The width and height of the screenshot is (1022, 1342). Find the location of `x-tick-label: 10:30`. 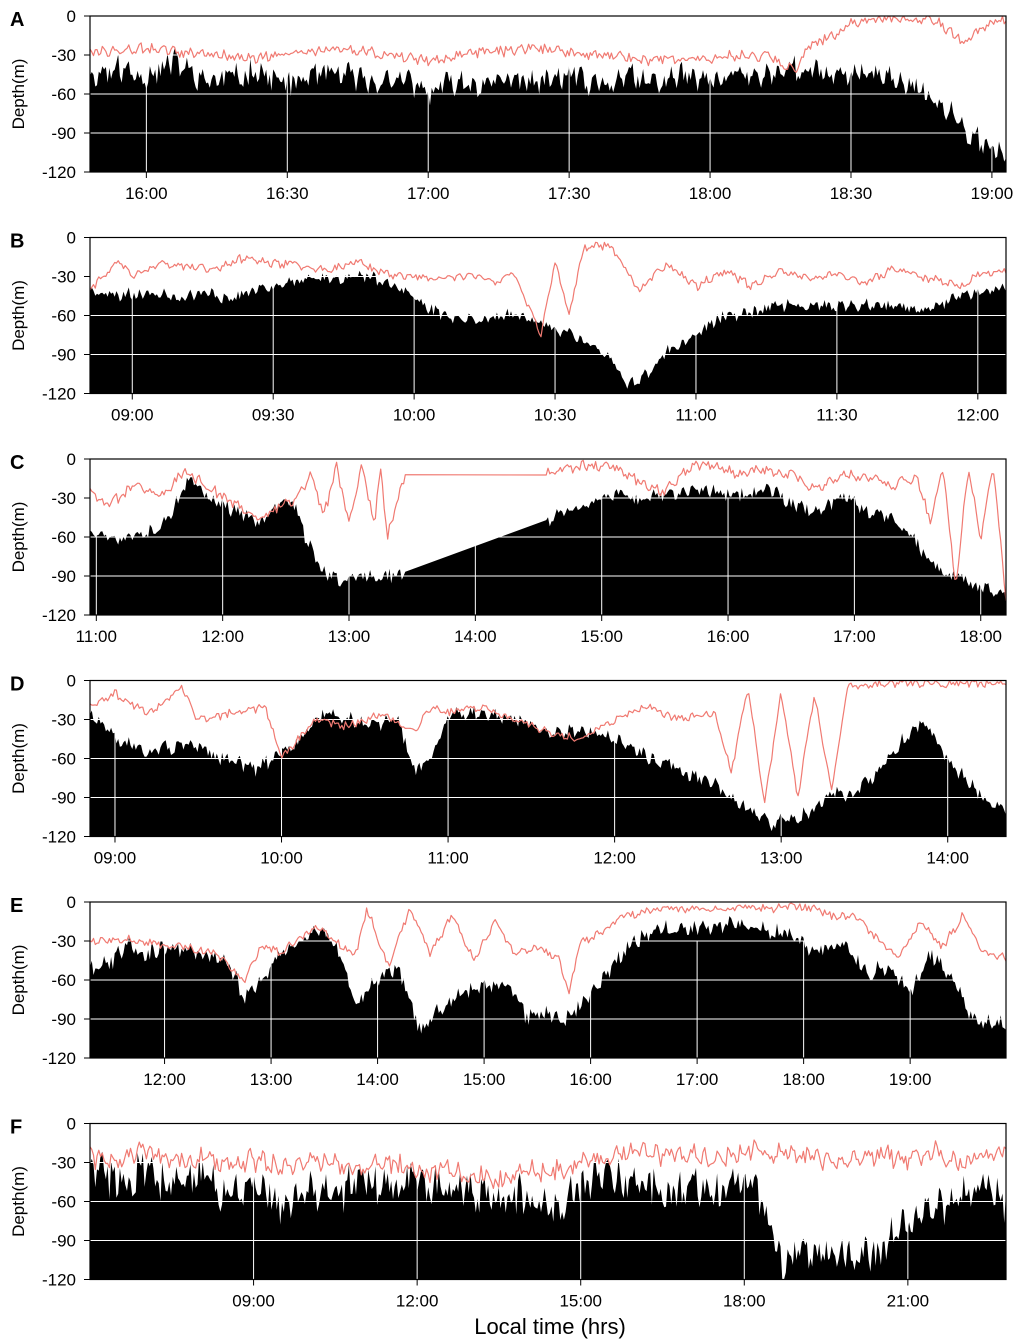

x-tick-label: 10:30 is located at coordinates (555, 415).